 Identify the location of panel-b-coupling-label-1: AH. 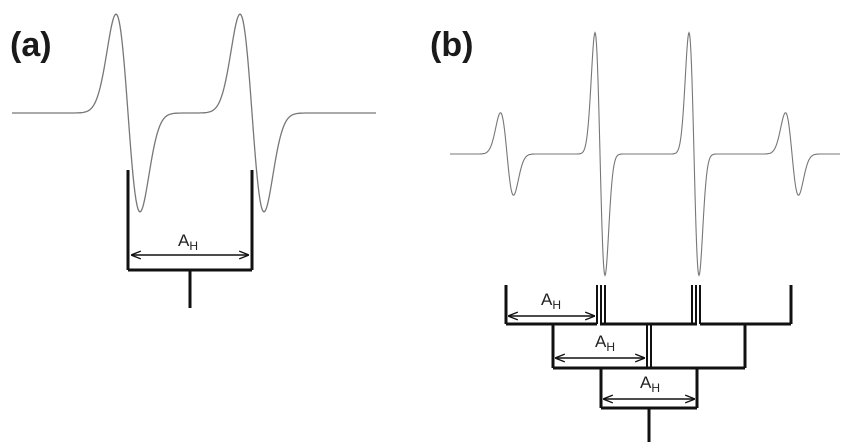
(551, 301).